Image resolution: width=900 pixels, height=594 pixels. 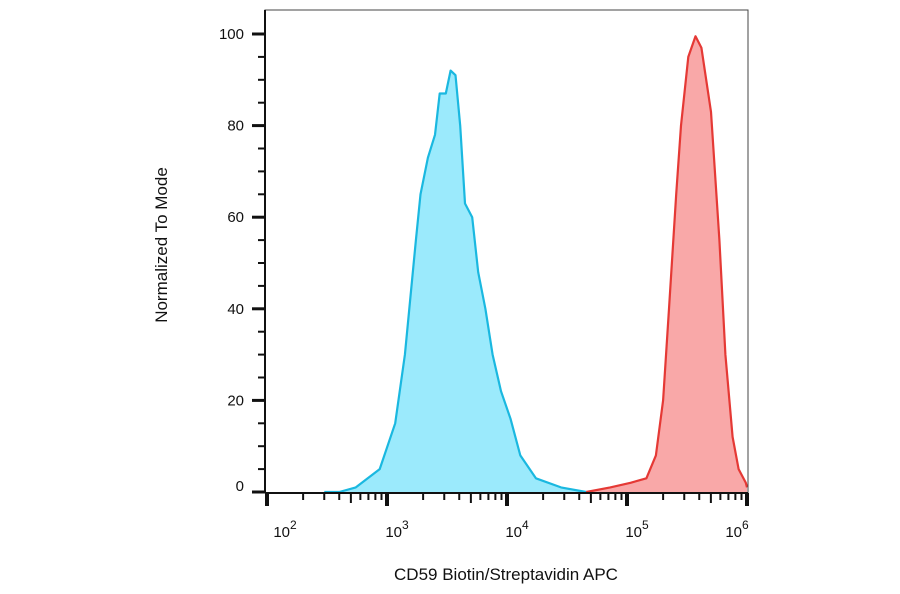 What do you see at coordinates (240, 486) in the screenshot?
I see `y-tick-label: 0` at bounding box center [240, 486].